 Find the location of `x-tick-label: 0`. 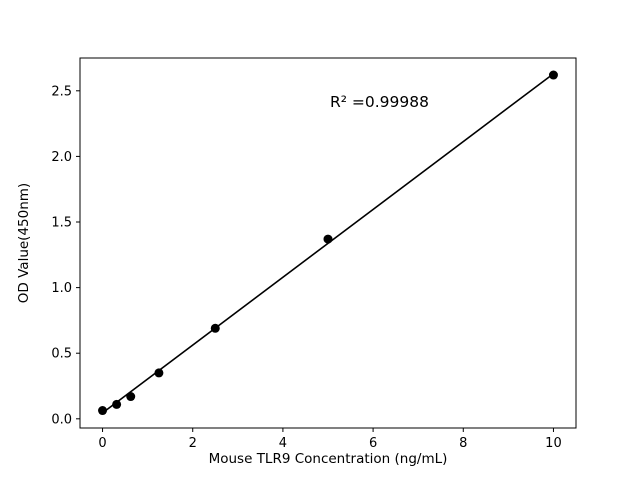

x-tick-label: 0 is located at coordinates (102, 443).